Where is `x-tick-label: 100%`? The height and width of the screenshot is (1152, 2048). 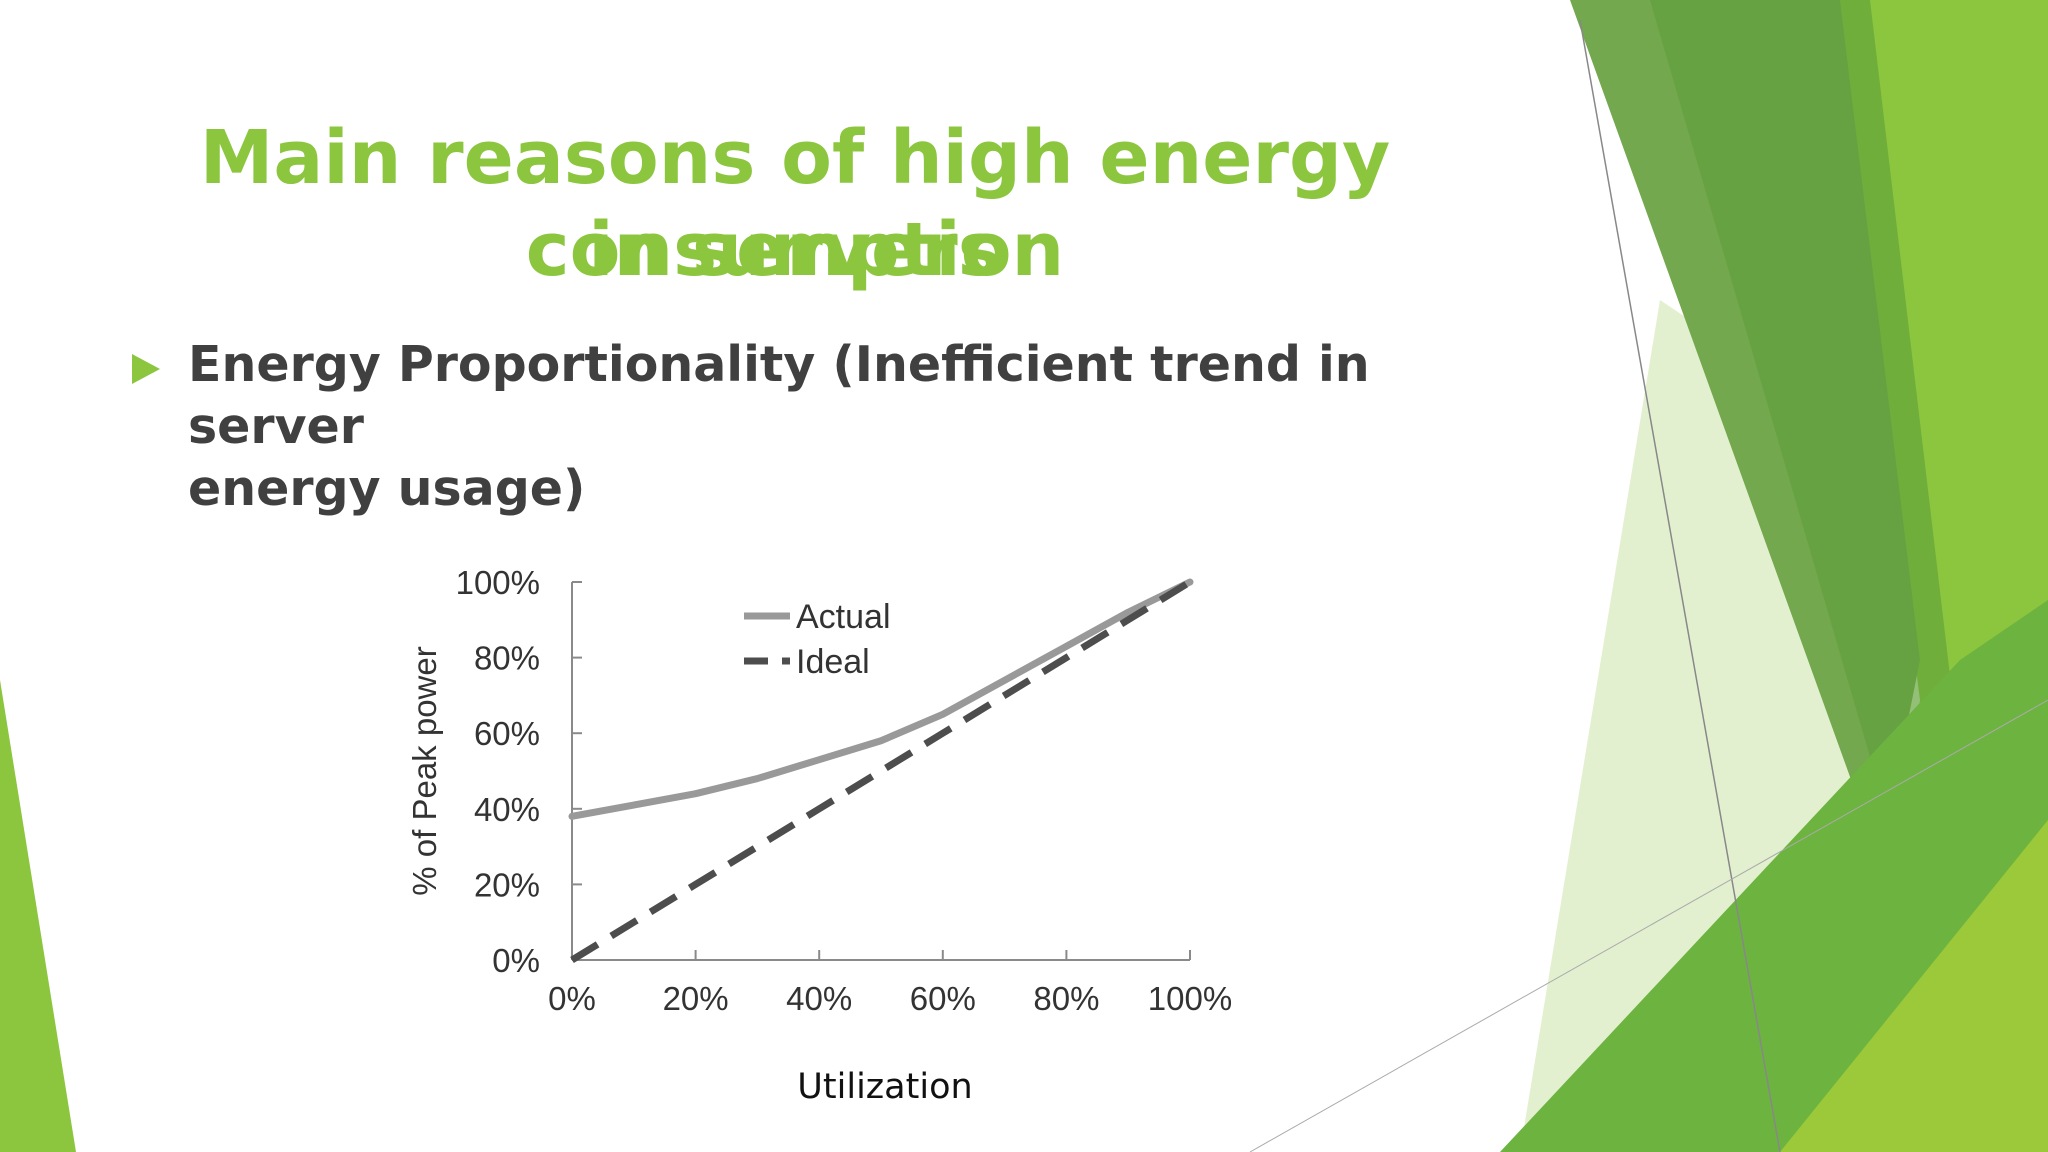 x-tick-label: 100% is located at coordinates (1190, 998).